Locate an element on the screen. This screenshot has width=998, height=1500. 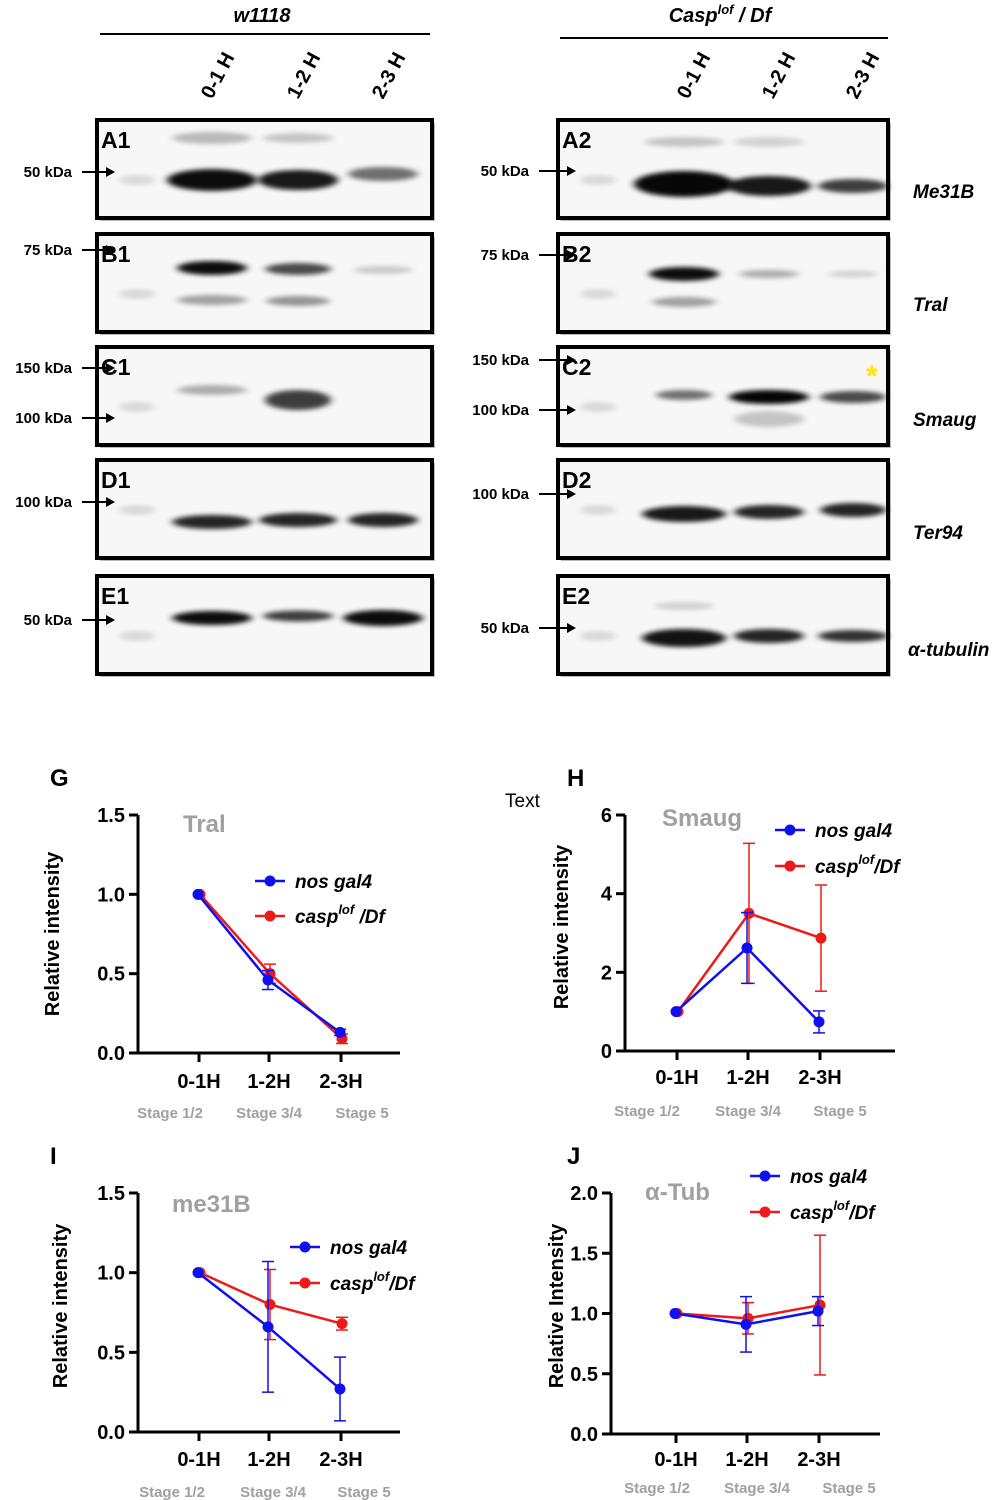
y-tick-label: 4 is located at coordinates (607, 895).